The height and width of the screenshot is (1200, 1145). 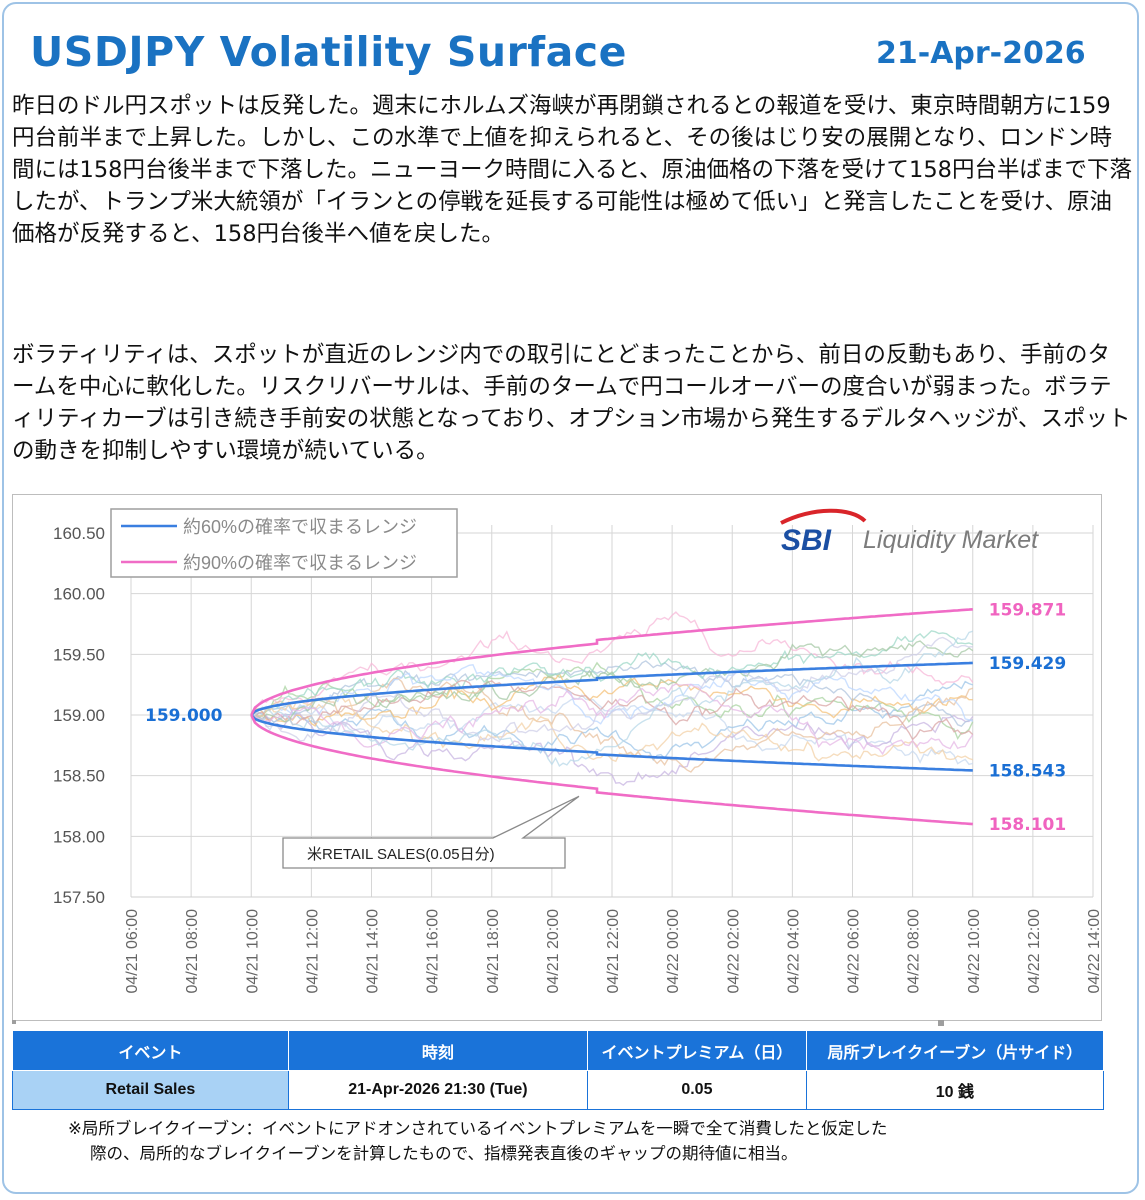 I want to click on x-tick-label: 04/21 14:00, so click(x=373, y=951).